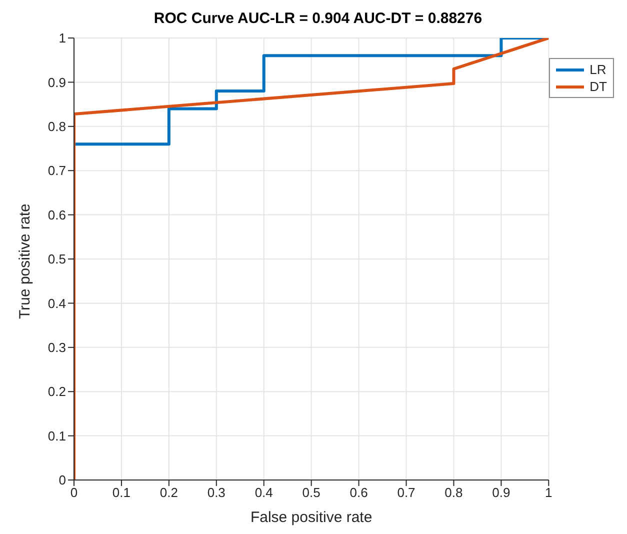  I want to click on legend-label: DT, so click(598, 86).